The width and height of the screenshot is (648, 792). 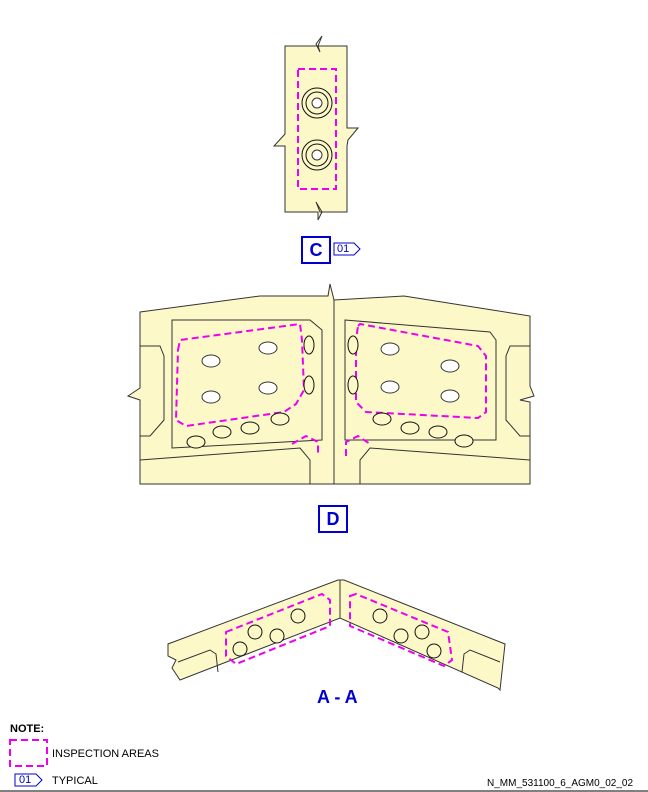 I want to click on legend-inspection-swatch, so click(x=28, y=753).